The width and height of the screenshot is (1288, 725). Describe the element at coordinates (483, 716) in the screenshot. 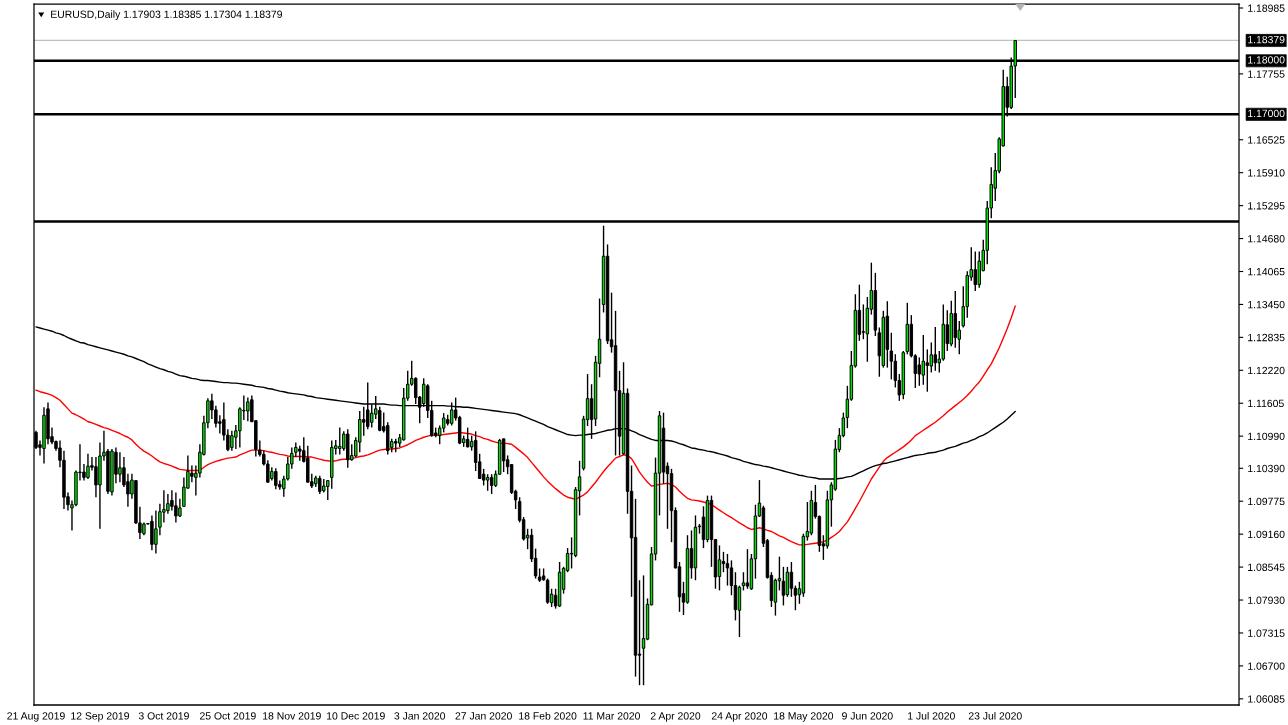

I see `x-tick-label: 27 Jan 2020` at that location.